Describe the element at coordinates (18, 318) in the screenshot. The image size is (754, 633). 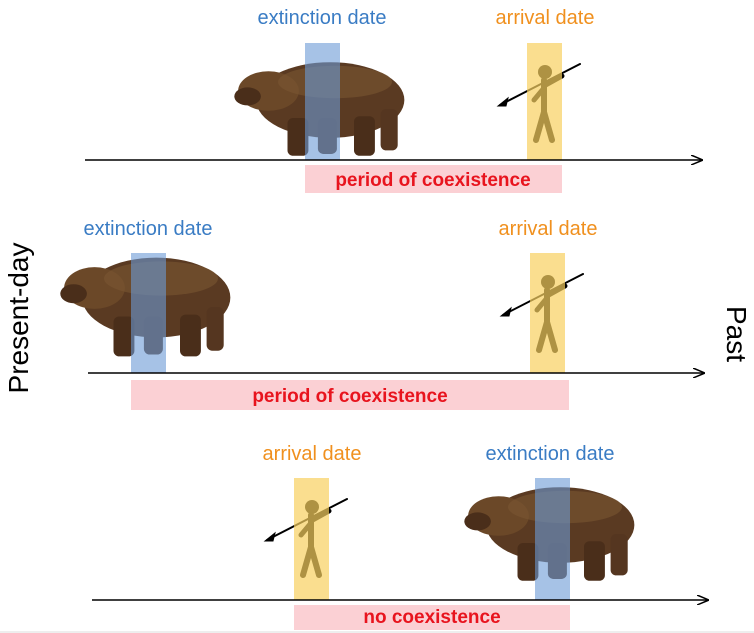
I see `present-label: Present-day` at that location.